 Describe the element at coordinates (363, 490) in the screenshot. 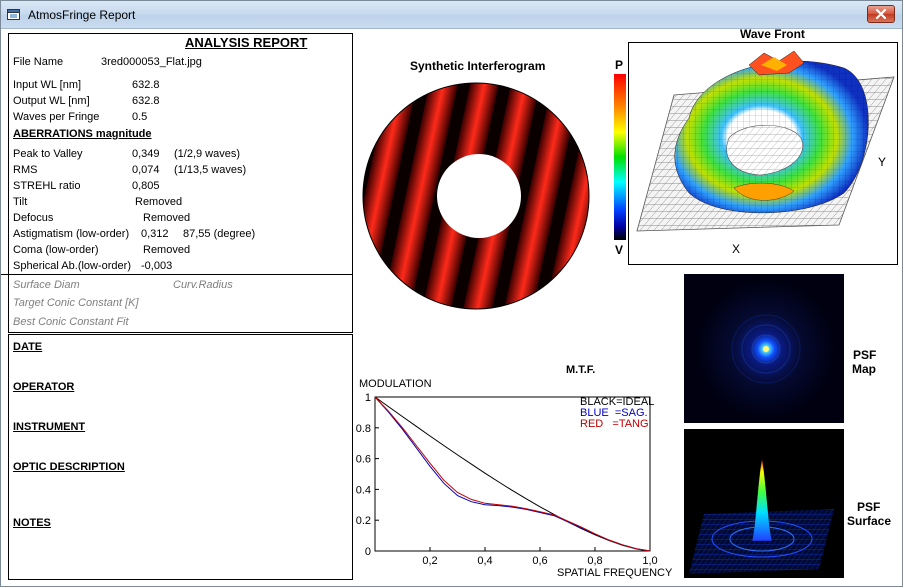

I see `mtf-y-tick-label: 0.4` at that location.